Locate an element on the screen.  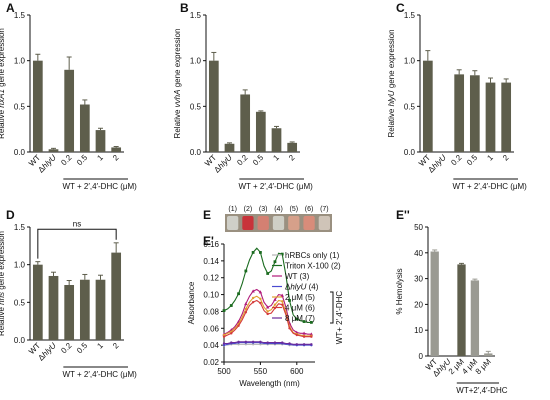
y-tick-label: 0.08 is located at coordinates (211, 311).